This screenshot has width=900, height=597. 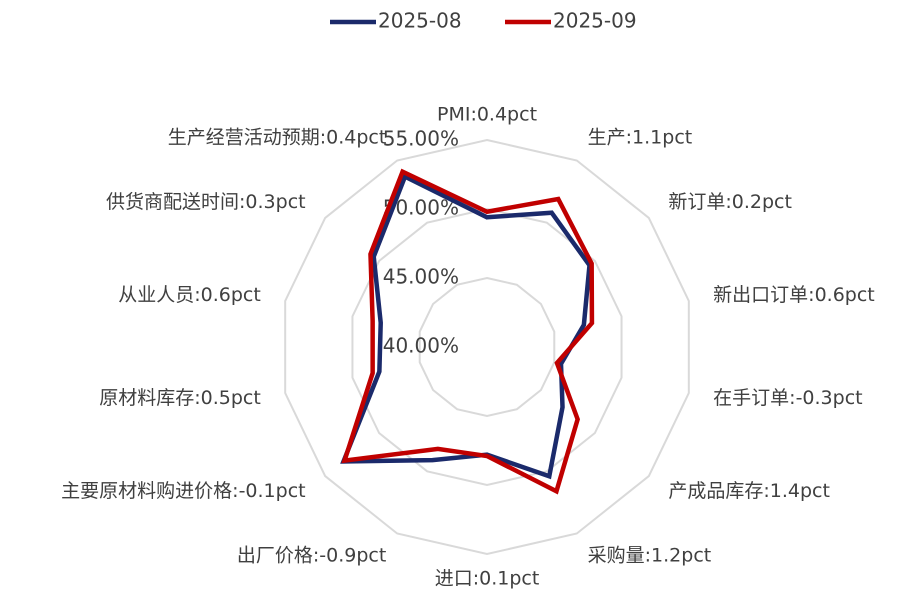 What do you see at coordinates (730, 202) in the screenshot?
I see `category-label: 新订单:0.2pct` at bounding box center [730, 202].